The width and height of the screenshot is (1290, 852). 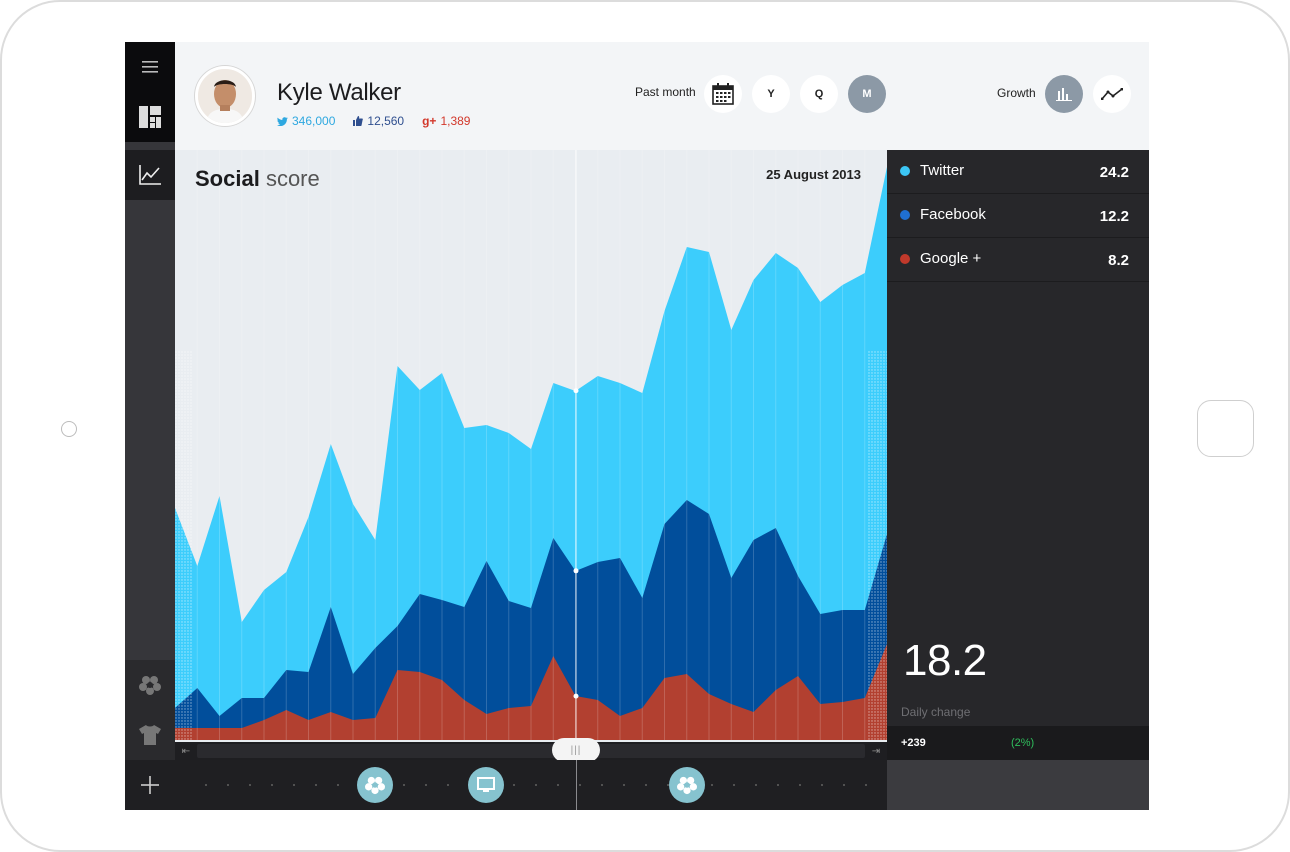 I want to click on home-button, so click(x=1225, y=428).